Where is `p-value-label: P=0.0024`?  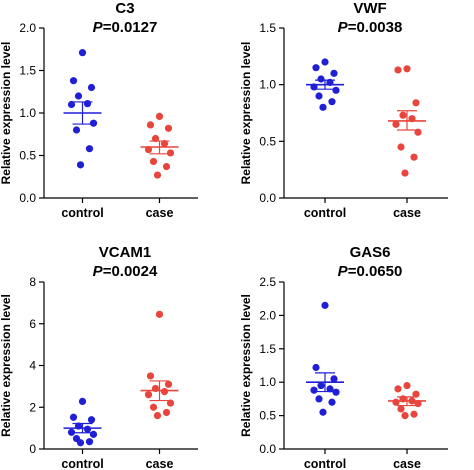 p-value-label: P=0.0024 is located at coordinates (125, 271).